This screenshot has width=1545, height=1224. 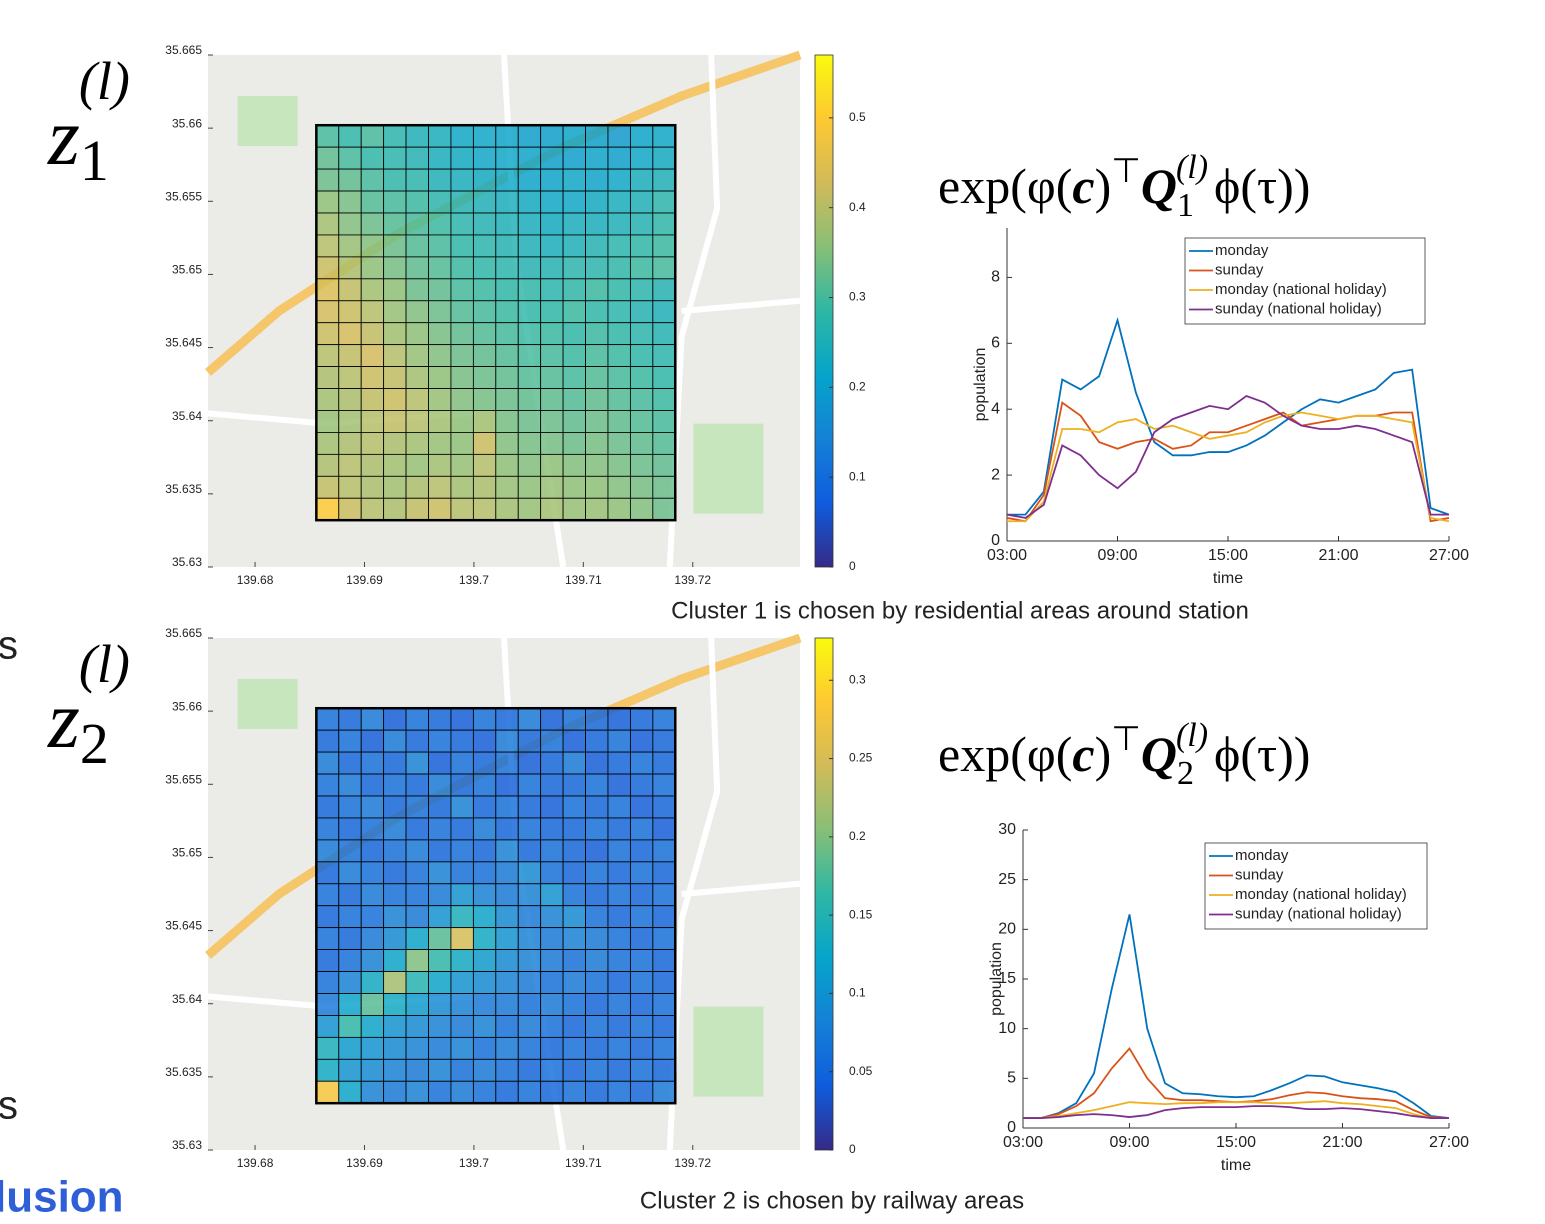 What do you see at coordinates (1301, 289) in the screenshot?
I see `legend-label: monday (national holiday)` at bounding box center [1301, 289].